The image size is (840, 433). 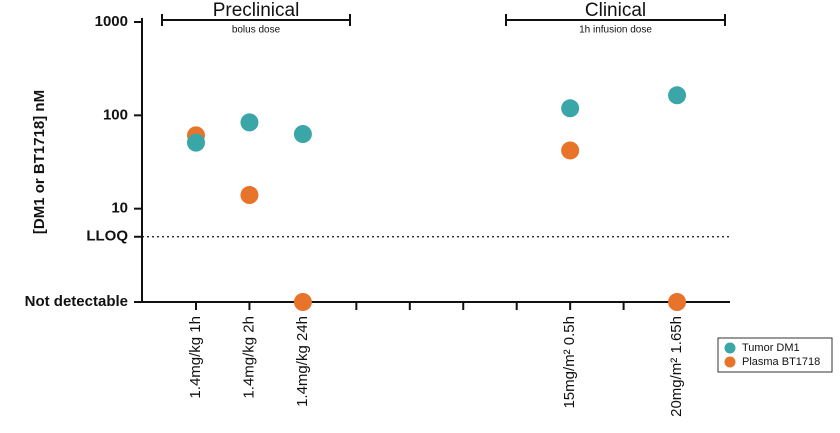 I want to click on legend-box, so click(x=775, y=355).